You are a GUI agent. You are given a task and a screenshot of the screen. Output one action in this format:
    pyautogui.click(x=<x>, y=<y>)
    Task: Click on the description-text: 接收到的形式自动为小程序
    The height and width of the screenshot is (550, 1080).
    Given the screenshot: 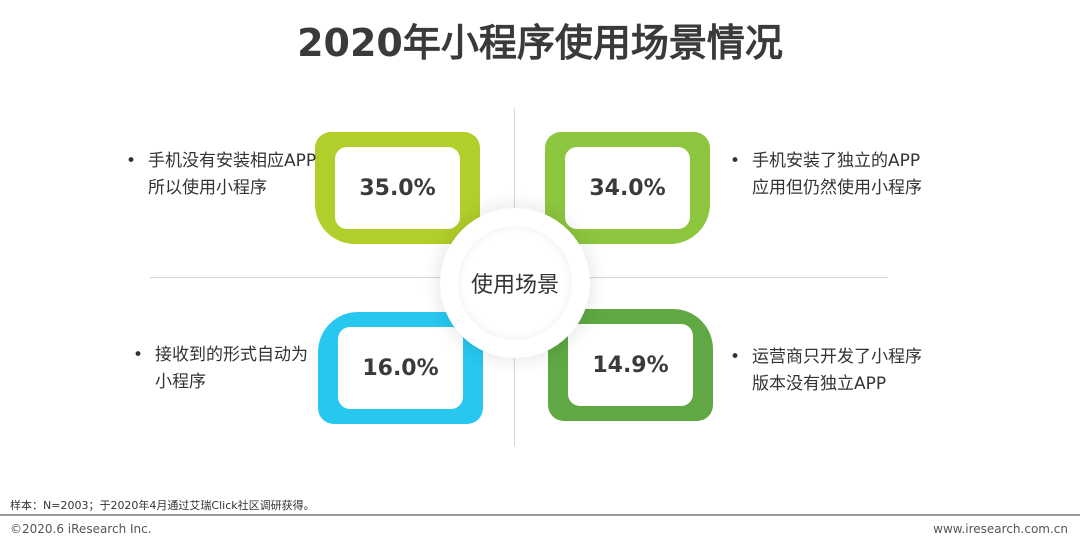 What is the action you would take?
    pyautogui.click(x=231, y=368)
    